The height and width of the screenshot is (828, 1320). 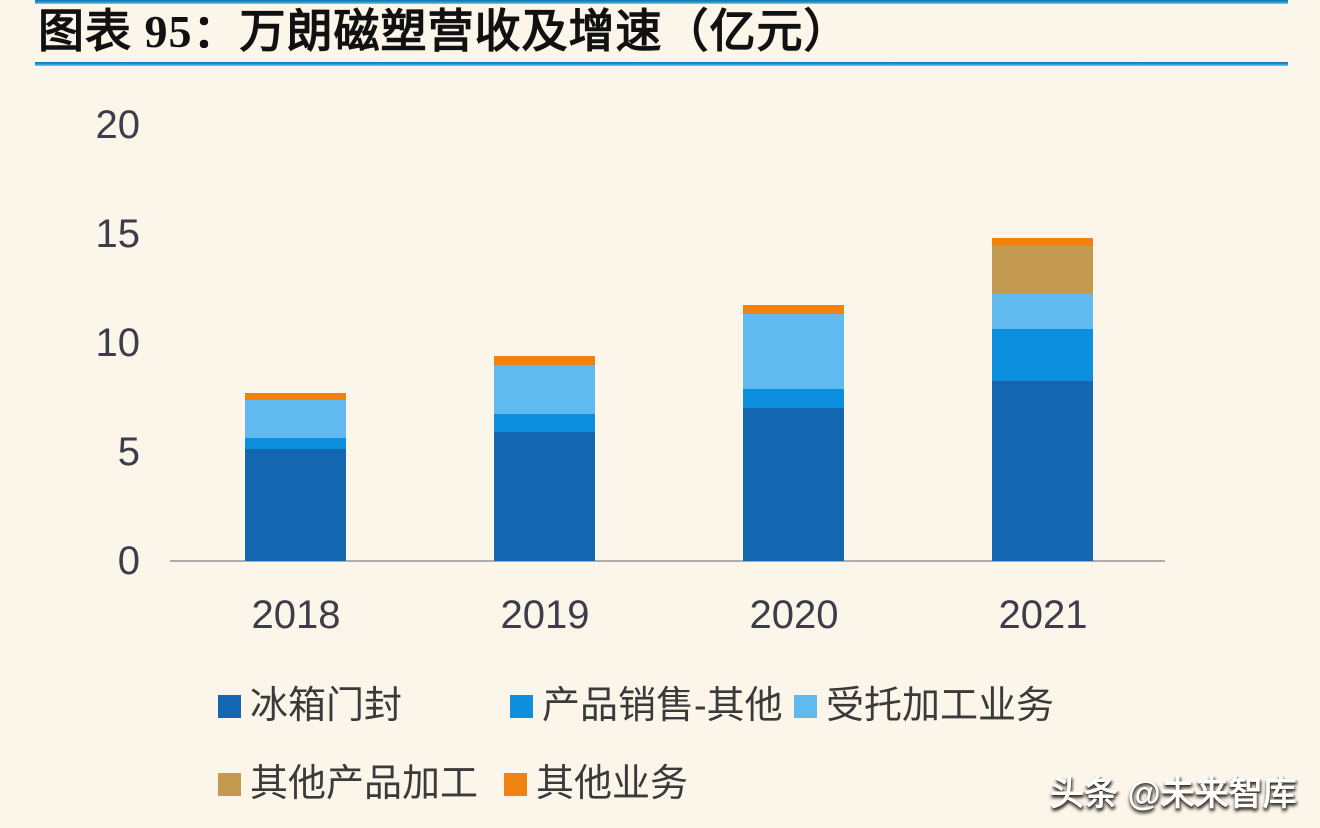 What do you see at coordinates (118, 234) in the screenshot?
I see `y-axis-tick-label: 15` at bounding box center [118, 234].